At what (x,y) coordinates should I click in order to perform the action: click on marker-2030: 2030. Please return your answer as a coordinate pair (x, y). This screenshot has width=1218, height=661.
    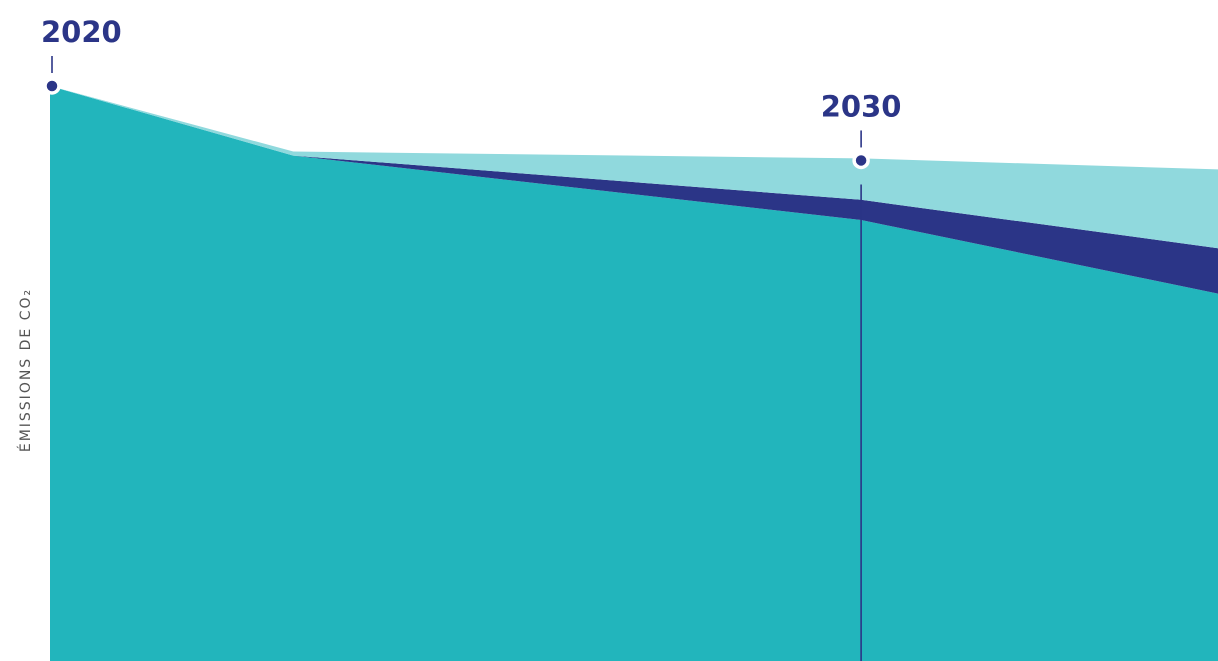
    Looking at the image, I should click on (861, 129).